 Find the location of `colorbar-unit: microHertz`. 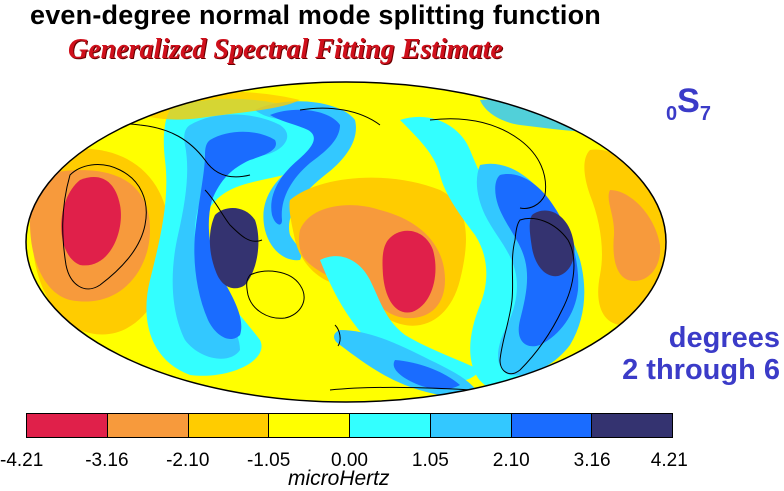

colorbar-unit: microHertz is located at coordinates (339, 478).